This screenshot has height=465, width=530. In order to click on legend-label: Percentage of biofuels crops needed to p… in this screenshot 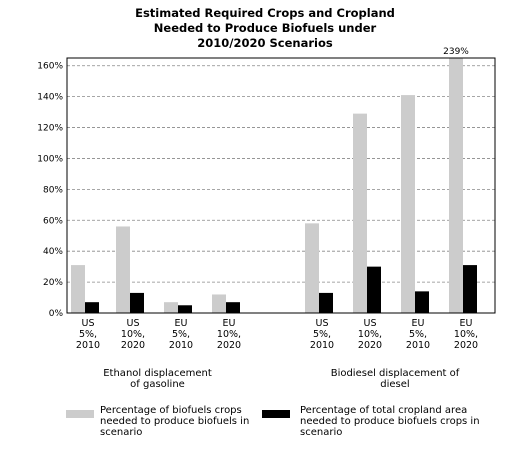, I will do `click(175, 421)`.